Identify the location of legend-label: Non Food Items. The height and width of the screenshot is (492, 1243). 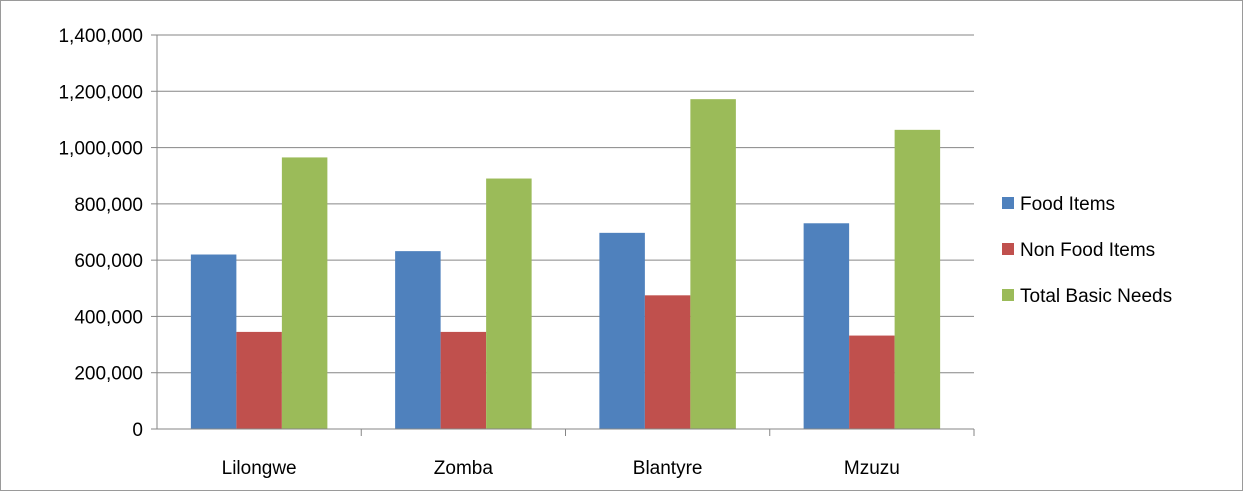
(1087, 250).